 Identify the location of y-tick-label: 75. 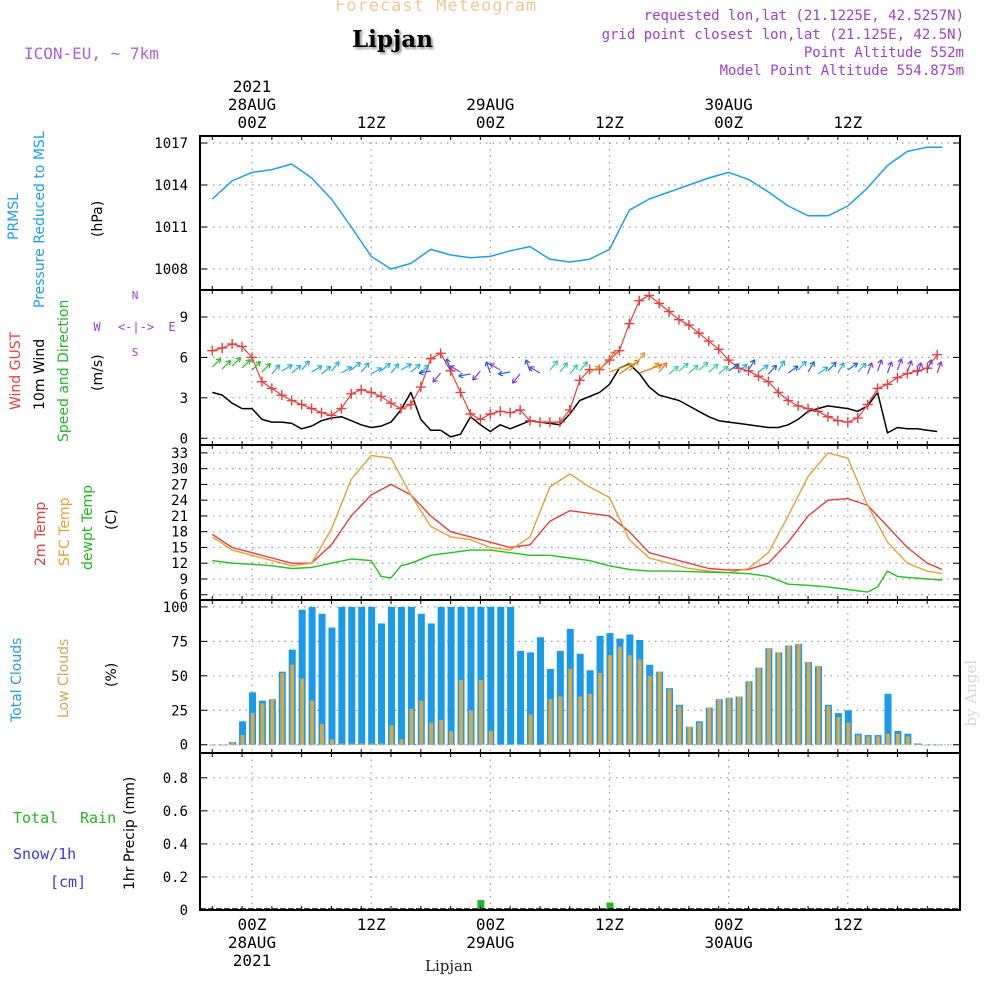
(179, 642).